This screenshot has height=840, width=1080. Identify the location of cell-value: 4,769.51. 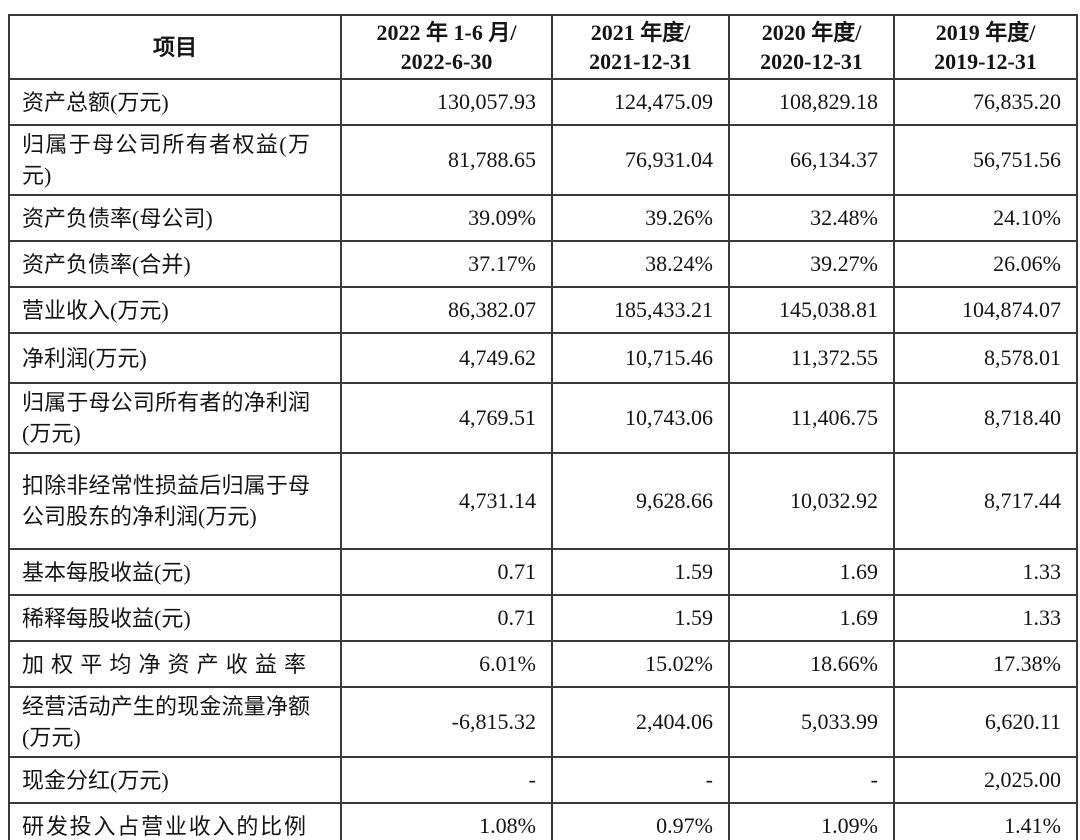
(446, 418).